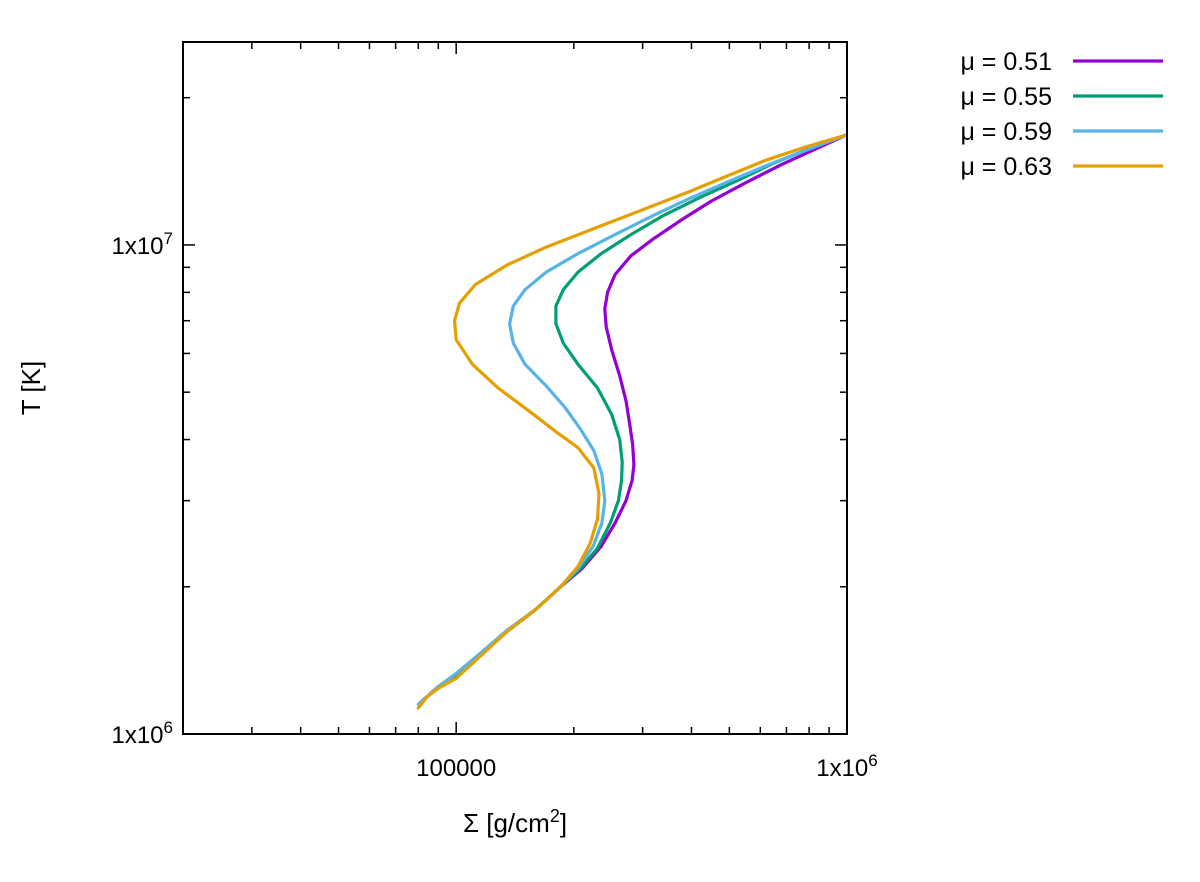 The width and height of the screenshot is (1200, 882). Describe the element at coordinates (847, 766) in the screenshot. I see `x-tick-label: 1x10⁶` at that location.